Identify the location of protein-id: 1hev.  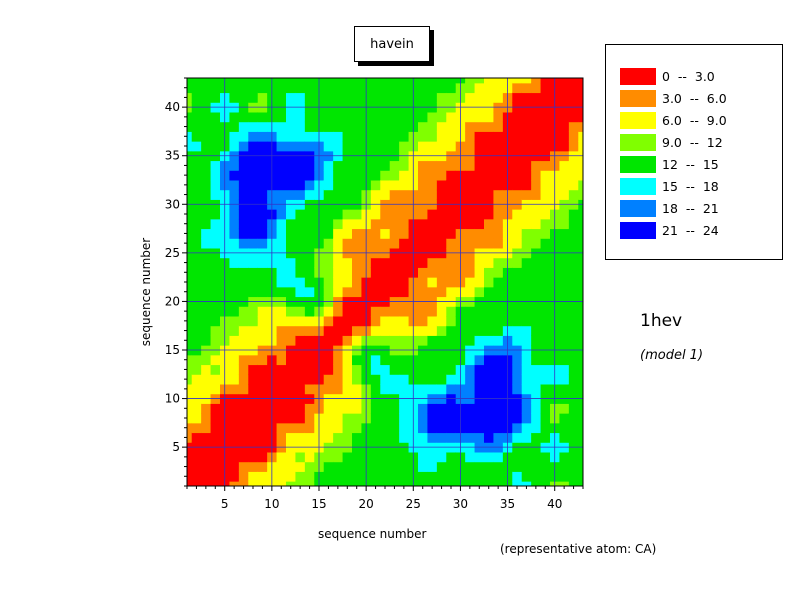
(661, 321).